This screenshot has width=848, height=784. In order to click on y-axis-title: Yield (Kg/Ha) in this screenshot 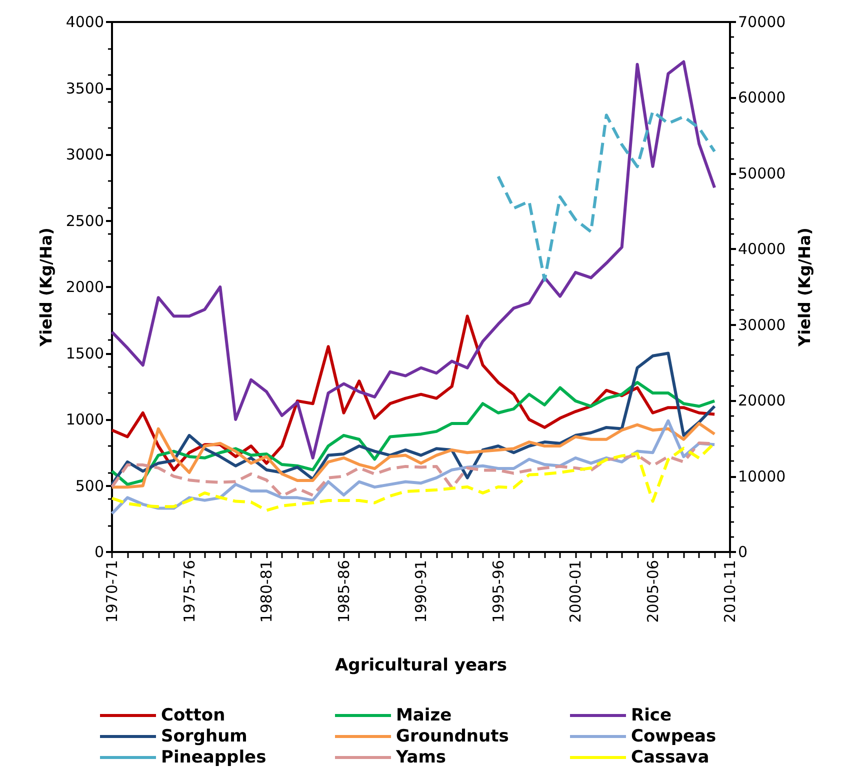, I will do `click(46, 288)`.